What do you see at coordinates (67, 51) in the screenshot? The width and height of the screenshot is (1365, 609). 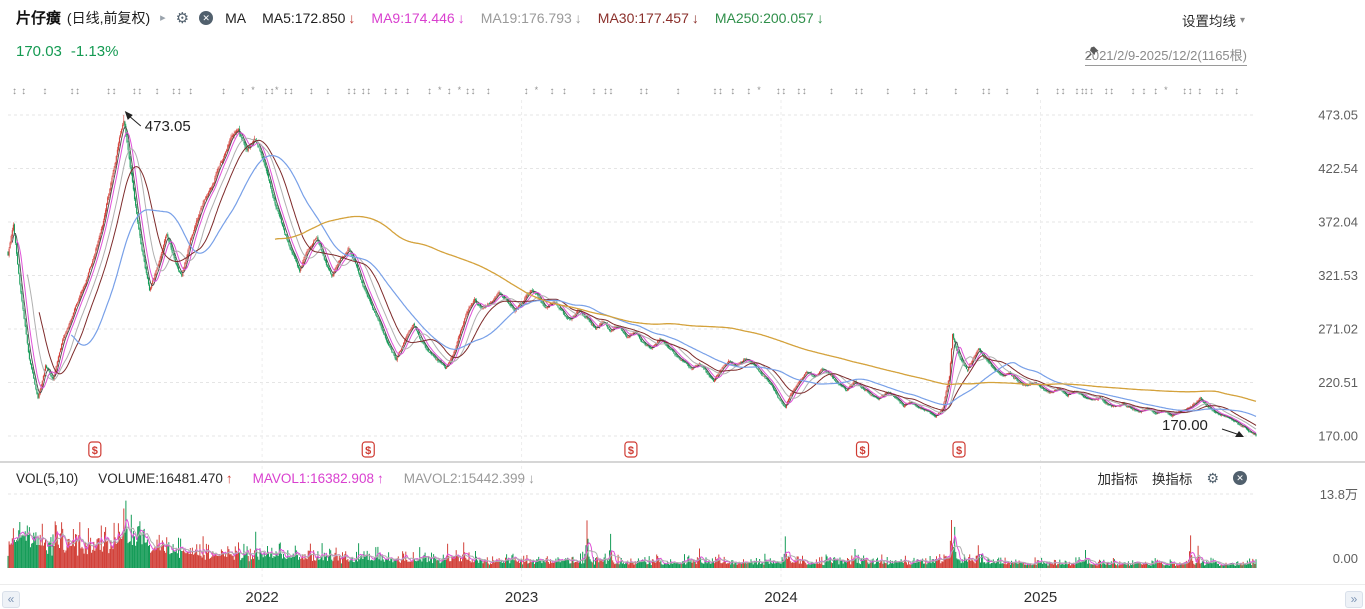 I see `price-readout: 170.03 -1.13%` at bounding box center [67, 51].